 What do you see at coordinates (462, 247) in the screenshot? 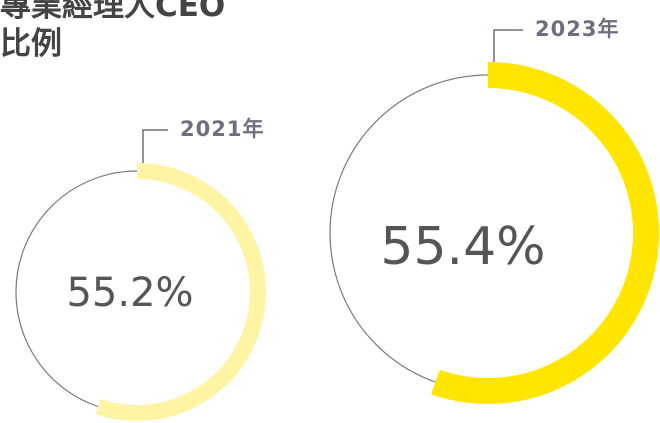
I see `value-label: 55.4%` at bounding box center [462, 247].